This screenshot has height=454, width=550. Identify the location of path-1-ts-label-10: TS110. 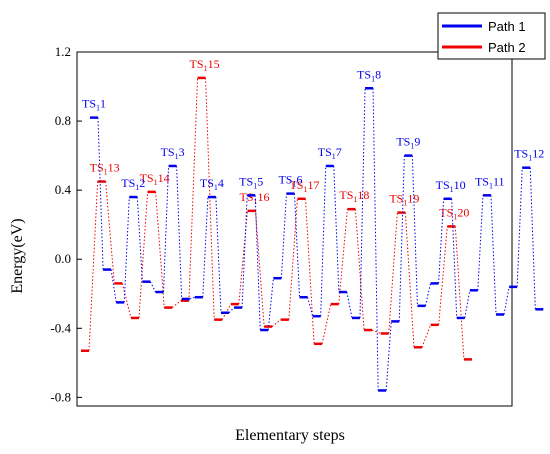
(451, 186).